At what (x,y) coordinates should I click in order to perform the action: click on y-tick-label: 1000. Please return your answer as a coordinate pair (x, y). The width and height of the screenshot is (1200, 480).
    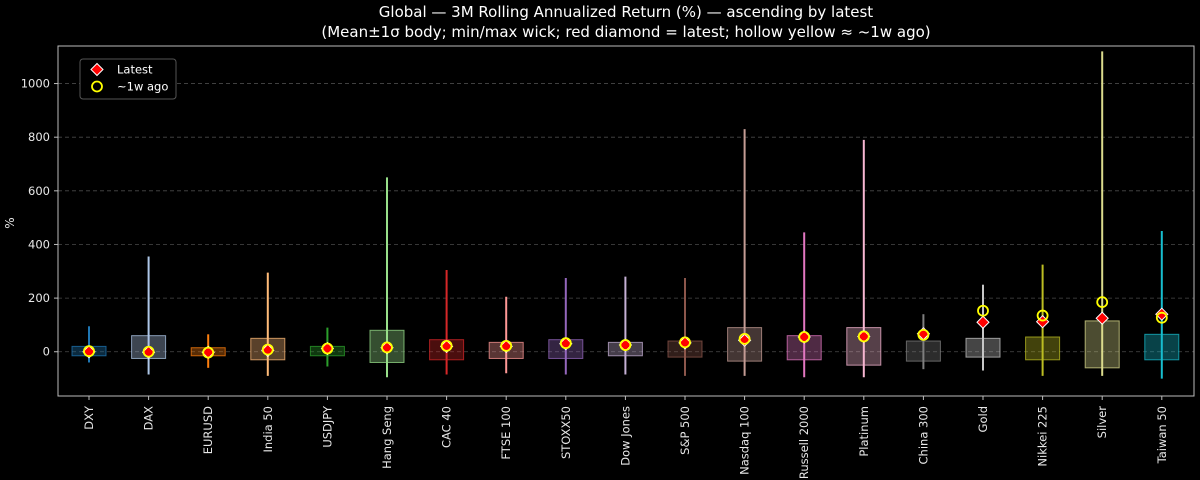
    Looking at the image, I should click on (35, 84).